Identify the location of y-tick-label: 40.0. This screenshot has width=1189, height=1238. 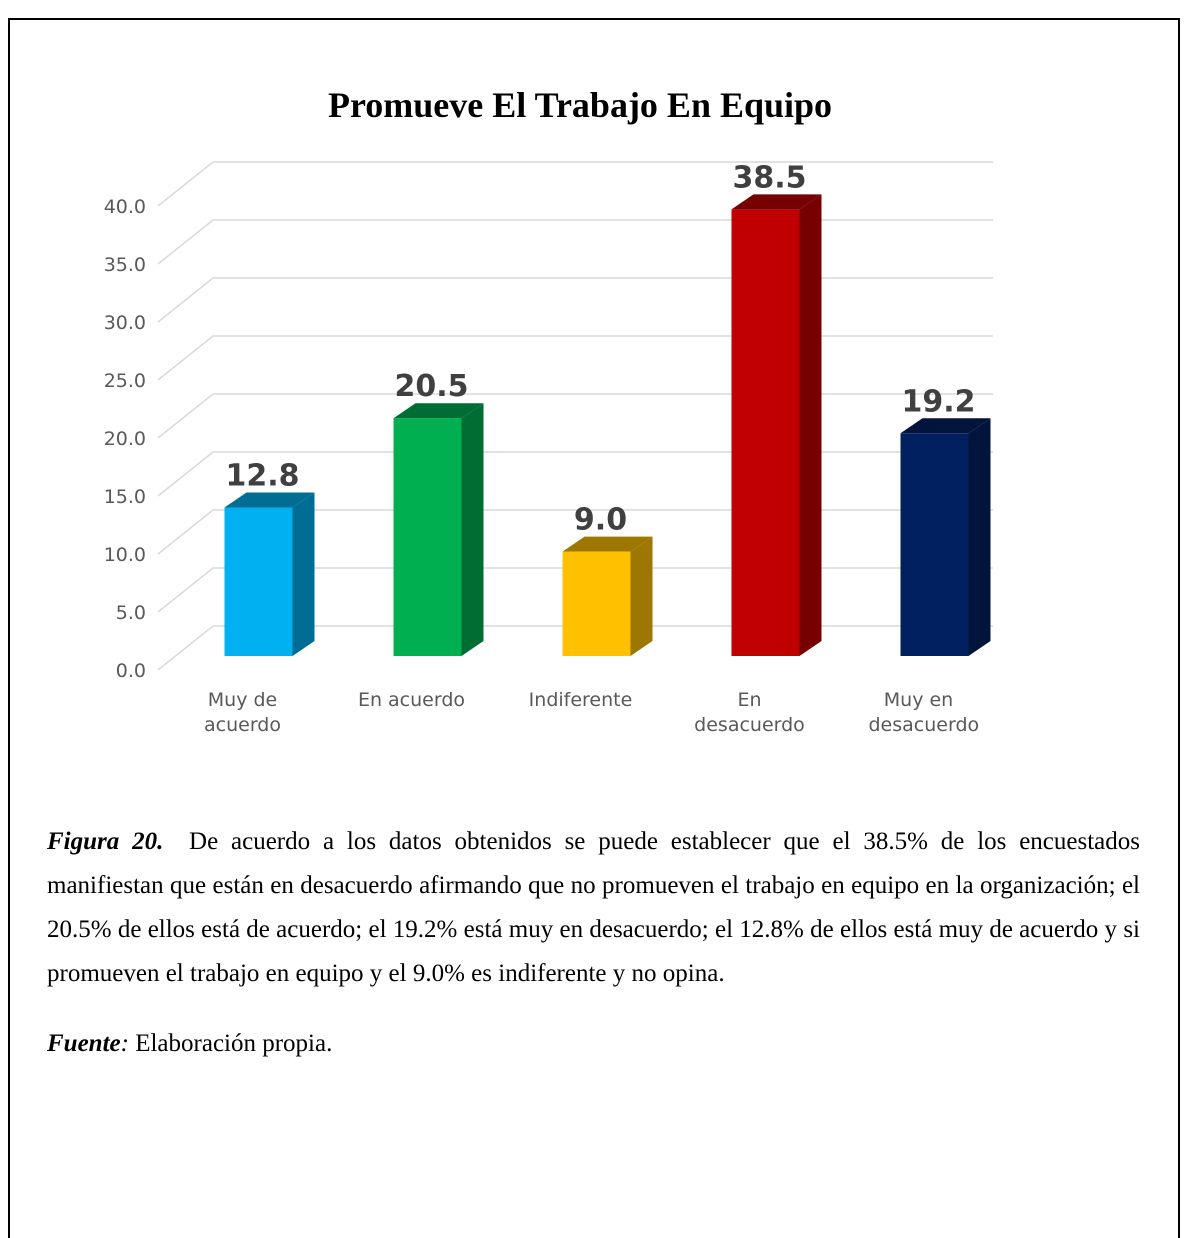
(125, 207).